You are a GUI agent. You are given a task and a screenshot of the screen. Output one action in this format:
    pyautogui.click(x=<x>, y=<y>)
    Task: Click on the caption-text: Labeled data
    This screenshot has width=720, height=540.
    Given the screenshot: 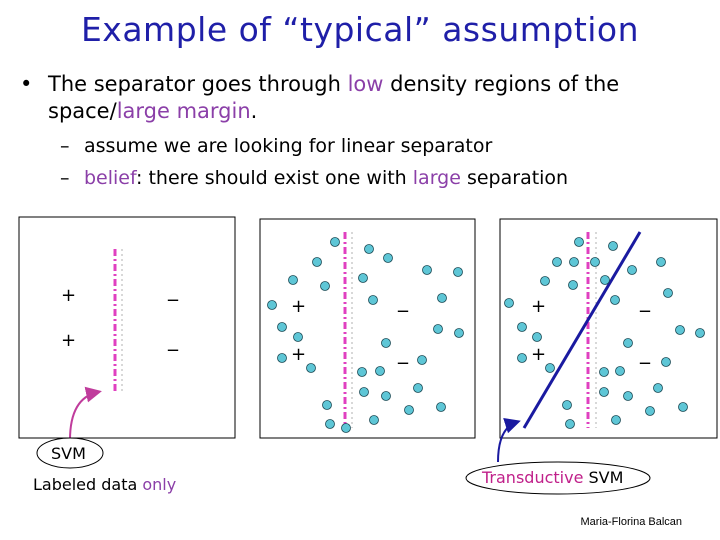 What is the action you would take?
    pyautogui.click(x=88, y=484)
    